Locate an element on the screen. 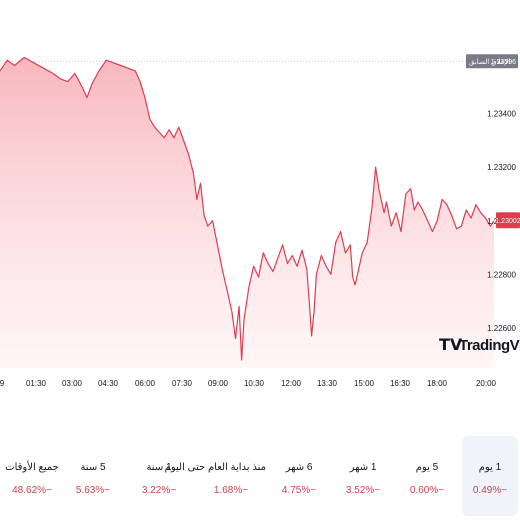 The height and width of the screenshot is (520, 520). last-price-badge is located at coordinates (508, 220).